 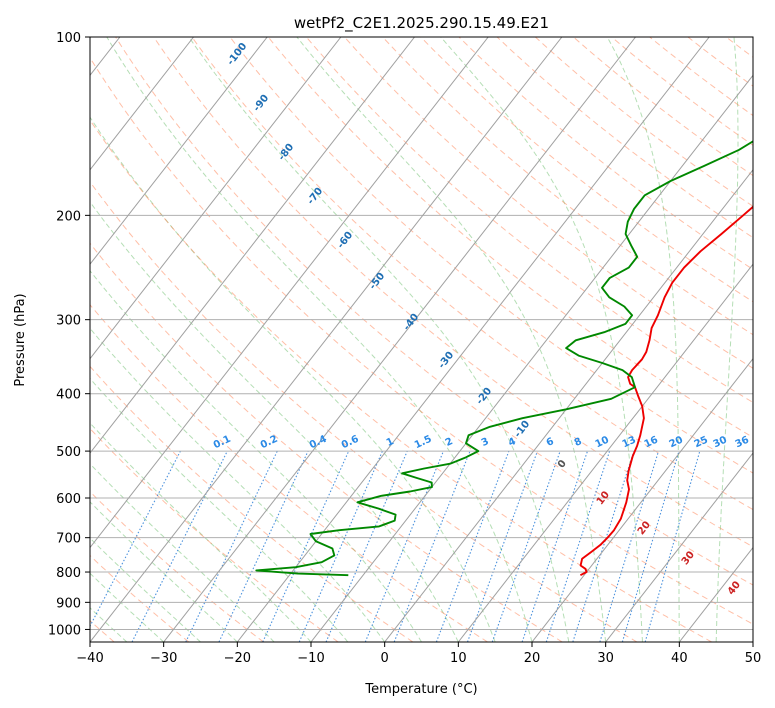 I want to click on x-axis: −40 −30 −20 −10 0 10 20 30 40 50, so click(x=418, y=654).